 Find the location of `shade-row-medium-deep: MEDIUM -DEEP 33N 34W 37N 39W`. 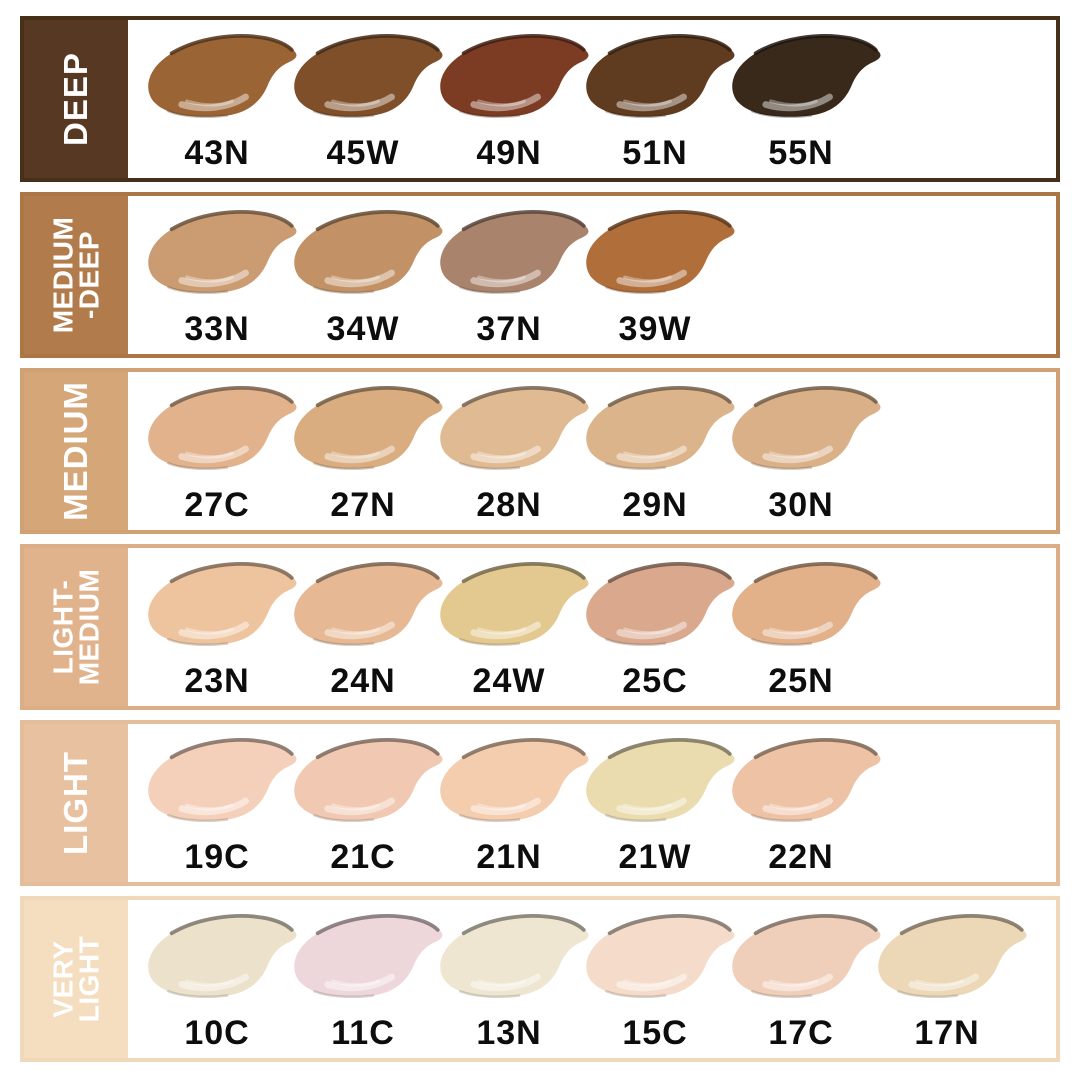

shade-row-medium-deep: MEDIUM -DEEP 33N 34W 37N 39W is located at coordinates (540, 275).